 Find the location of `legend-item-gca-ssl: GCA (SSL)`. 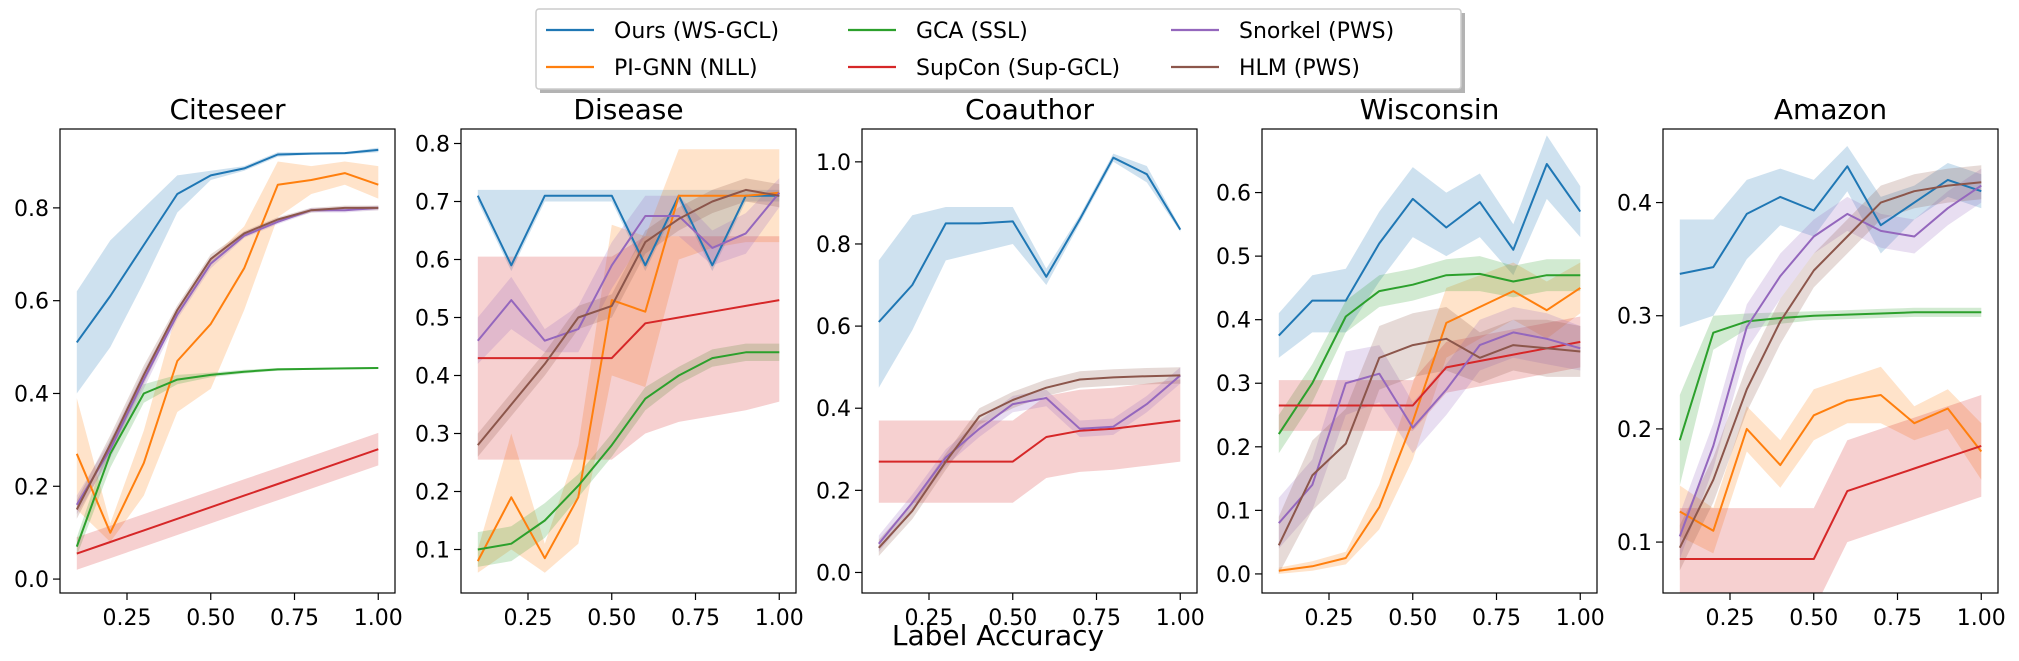

legend-item-gca-ssl: GCA (SSL) is located at coordinates (938, 31).